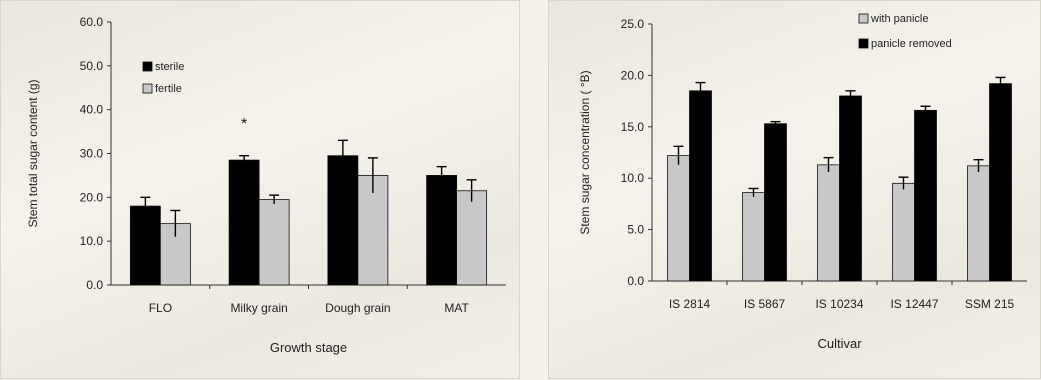 This screenshot has height=380, width=1041. I want to click on significance-marker: *, so click(244, 124).